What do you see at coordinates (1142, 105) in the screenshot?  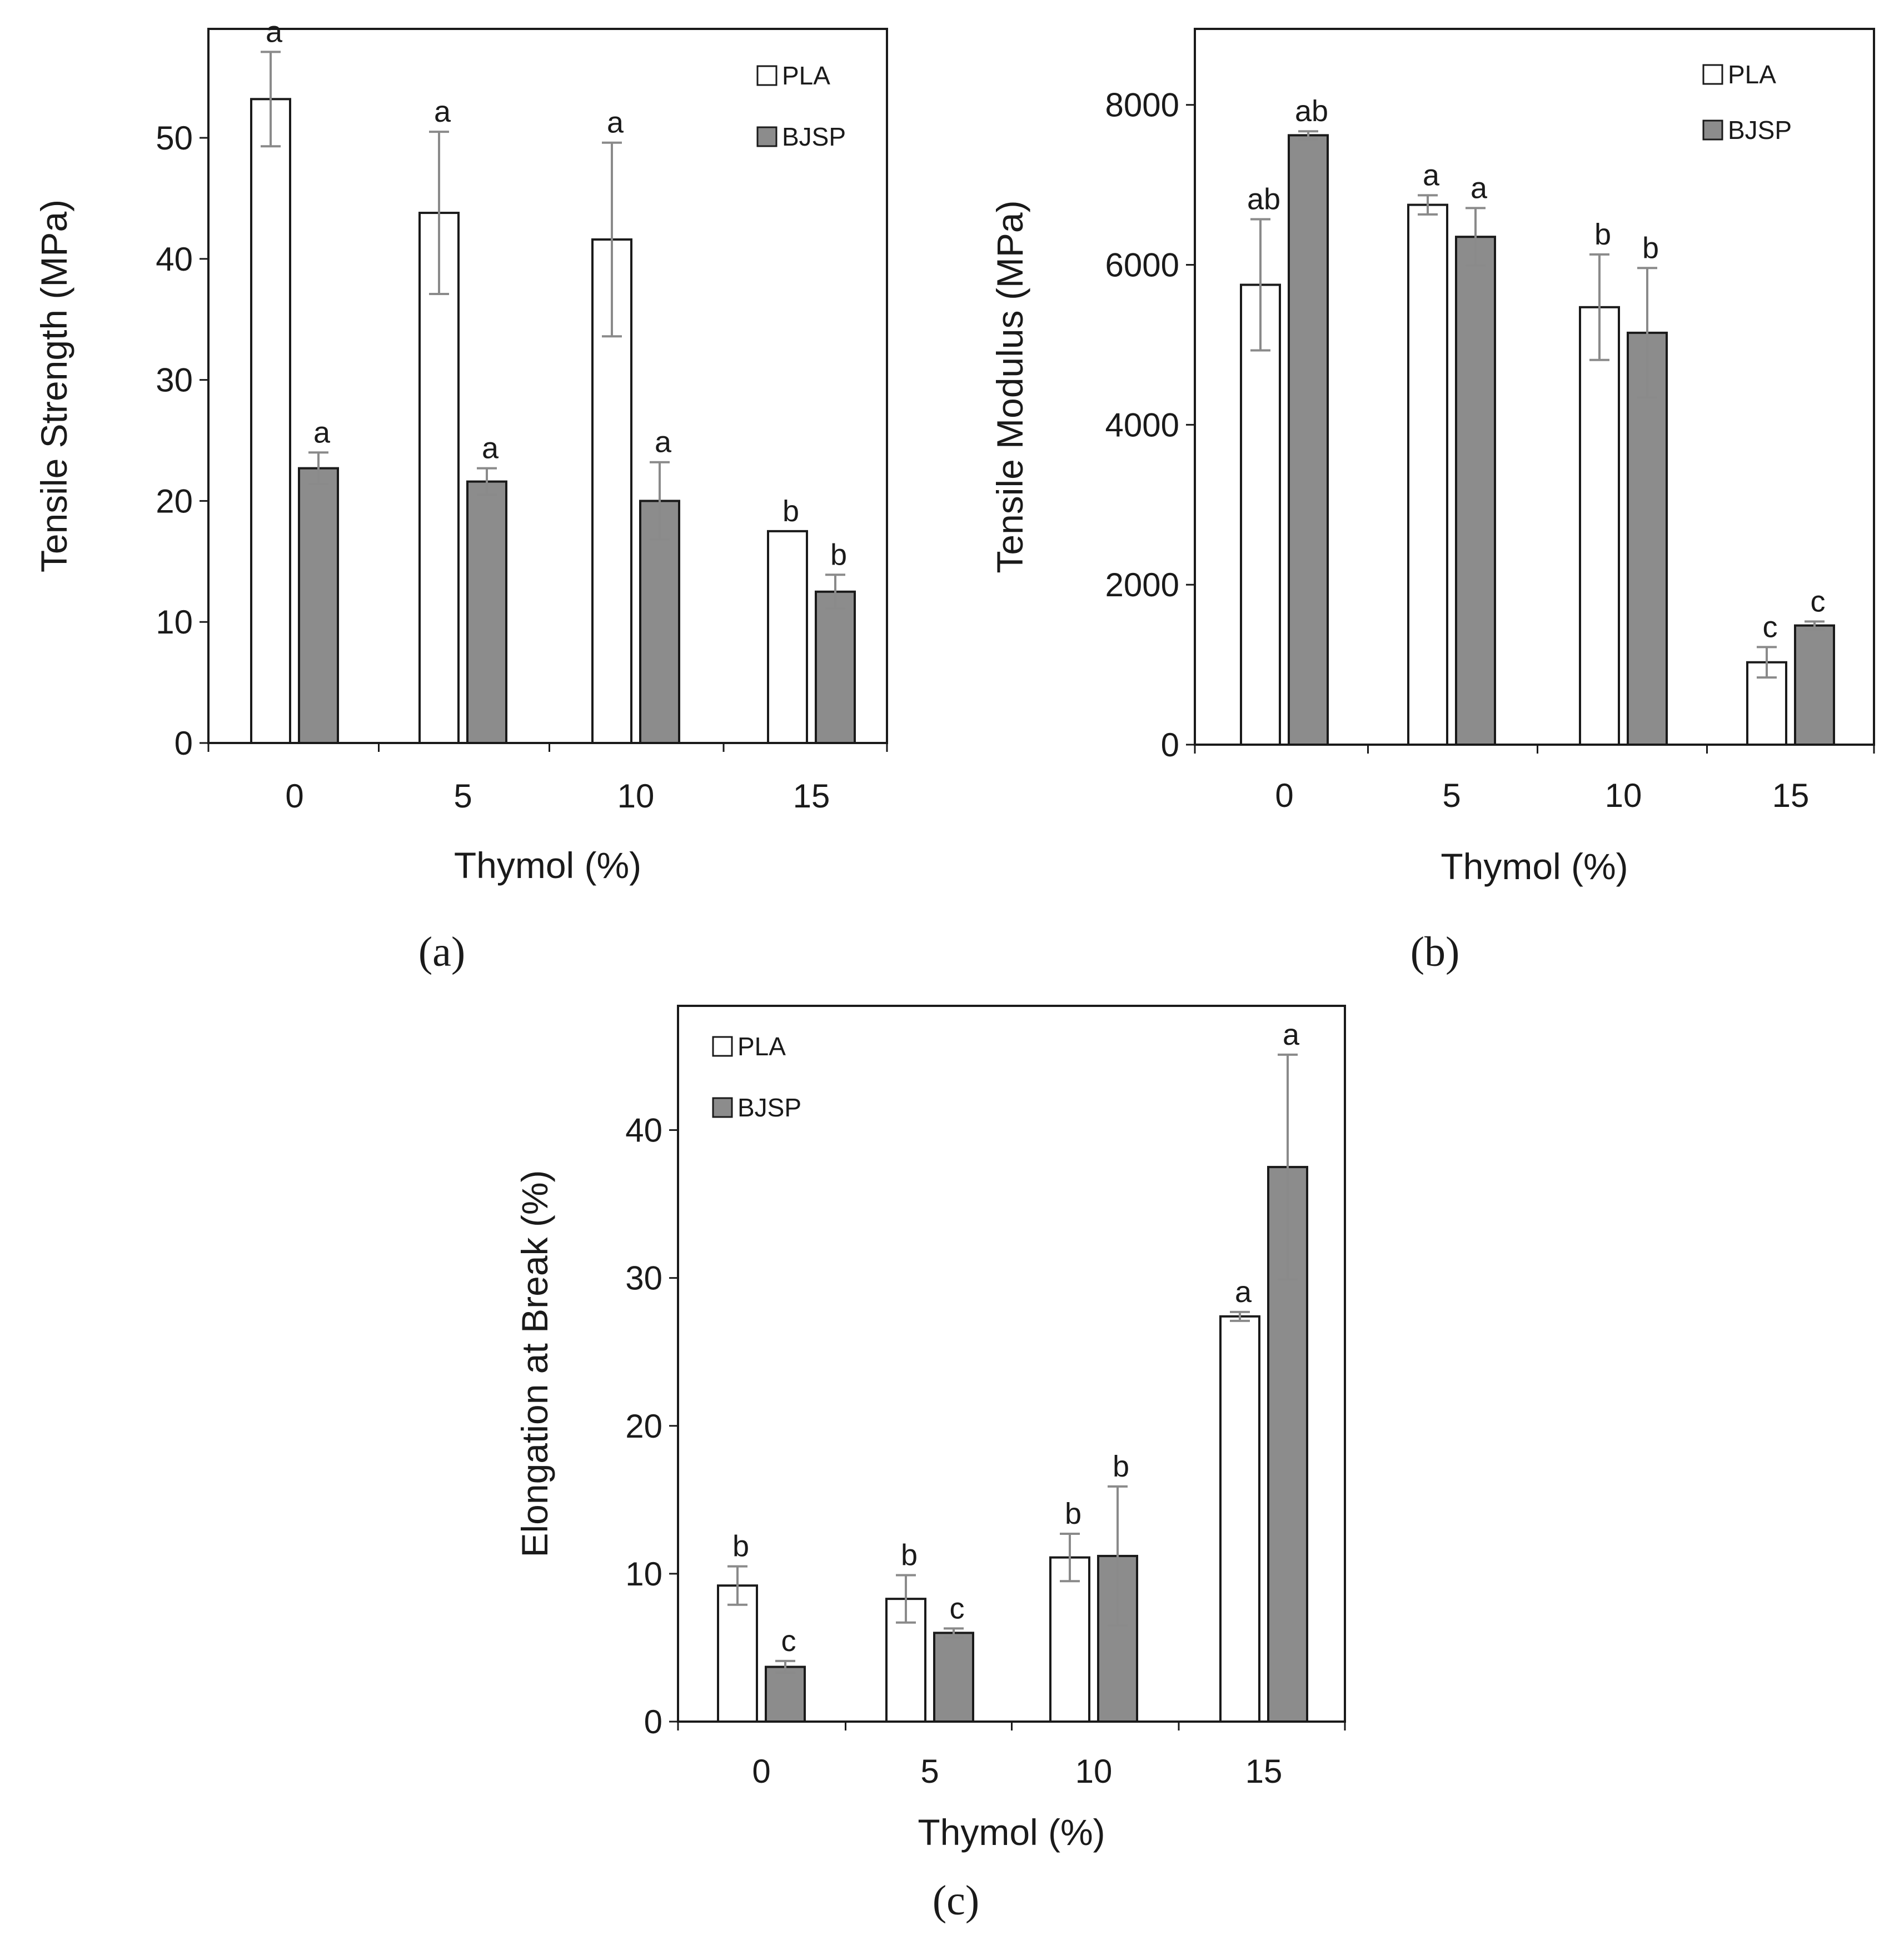 I see `y-tick-label: 8000` at bounding box center [1142, 105].